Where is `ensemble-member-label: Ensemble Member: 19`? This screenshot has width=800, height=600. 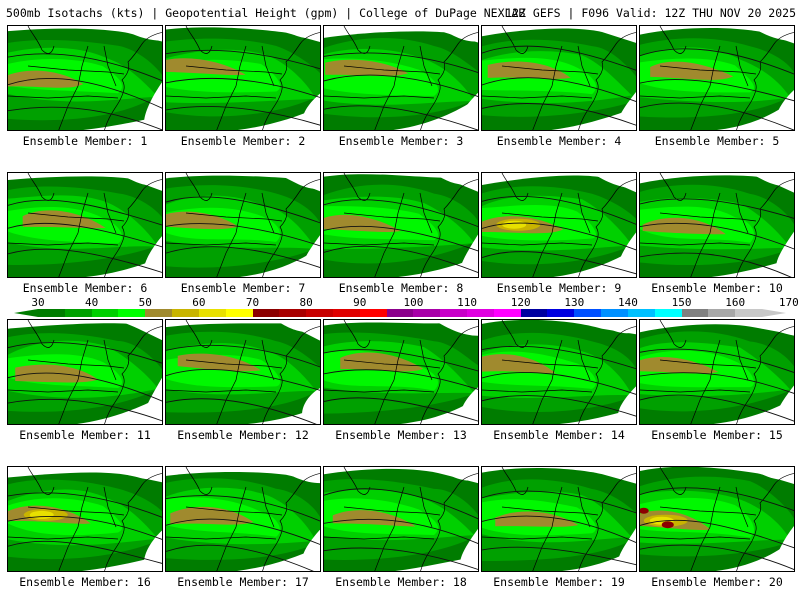 ensemble-member-label: Ensemble Member: 19 is located at coordinates (559, 582).